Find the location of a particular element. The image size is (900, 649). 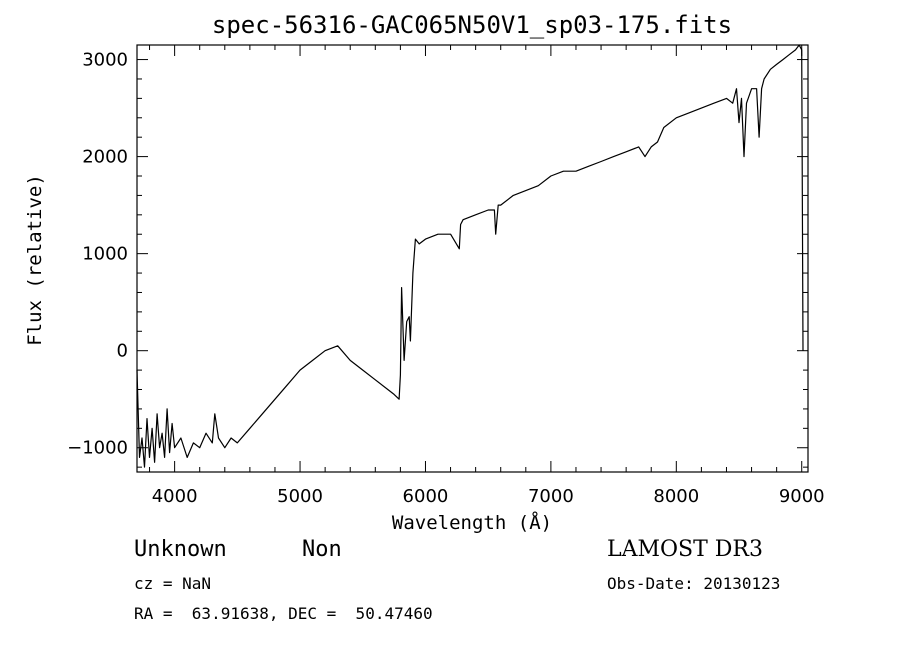

y-tick-label: 1000 is located at coordinates (105, 254).